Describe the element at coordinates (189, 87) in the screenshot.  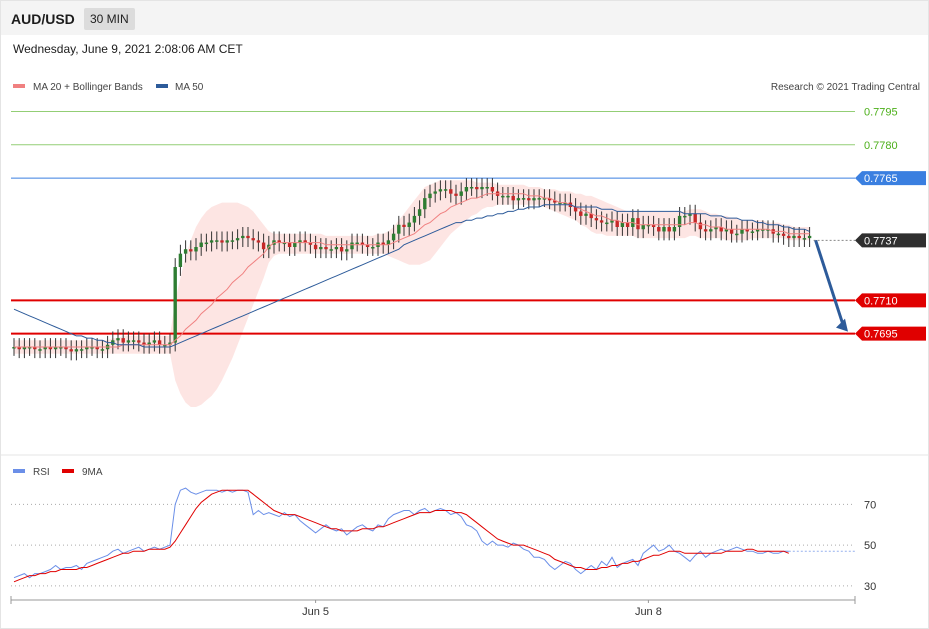
I see `ma50-legend-label: MA 50` at that location.